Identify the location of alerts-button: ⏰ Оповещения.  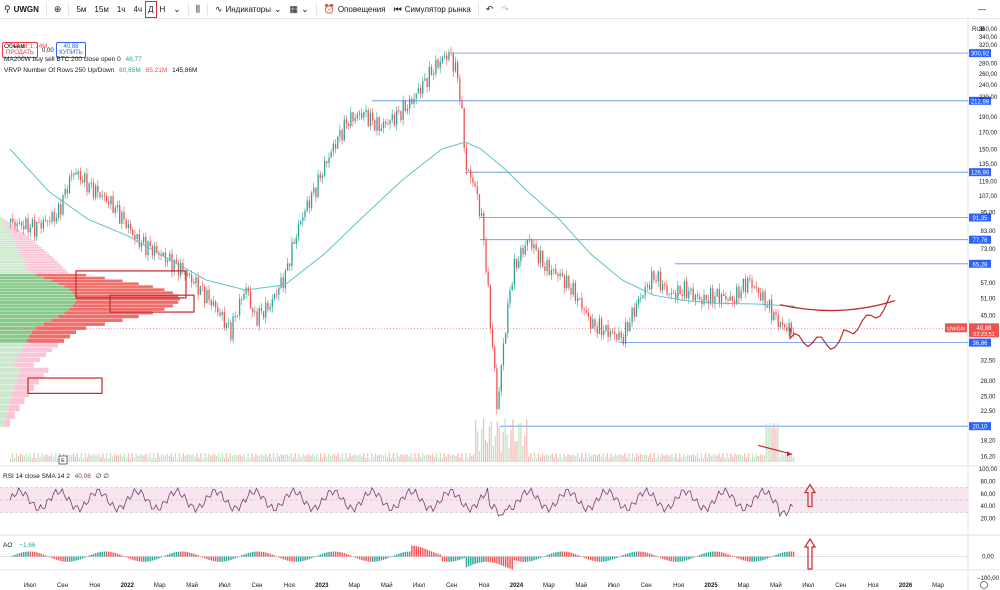
(355, 9).